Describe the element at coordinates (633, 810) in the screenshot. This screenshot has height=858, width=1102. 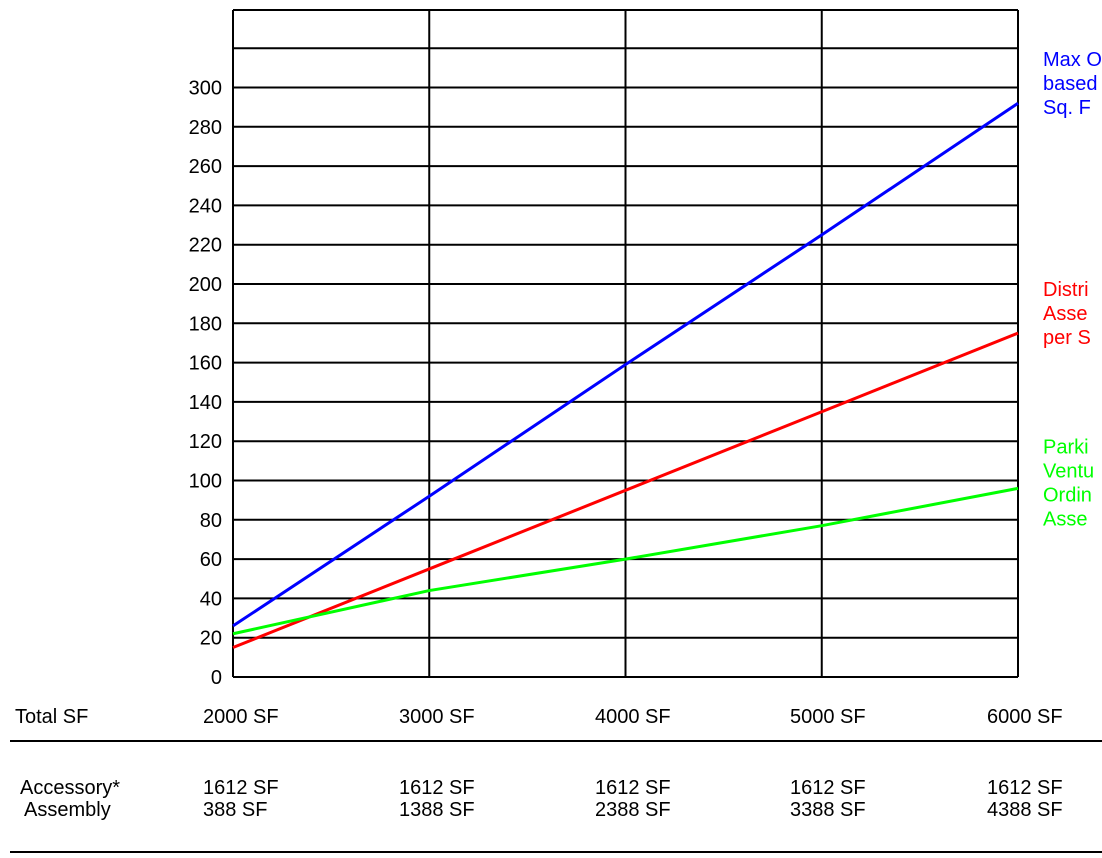
I see `assembly-4000: 2388 SF` at that location.